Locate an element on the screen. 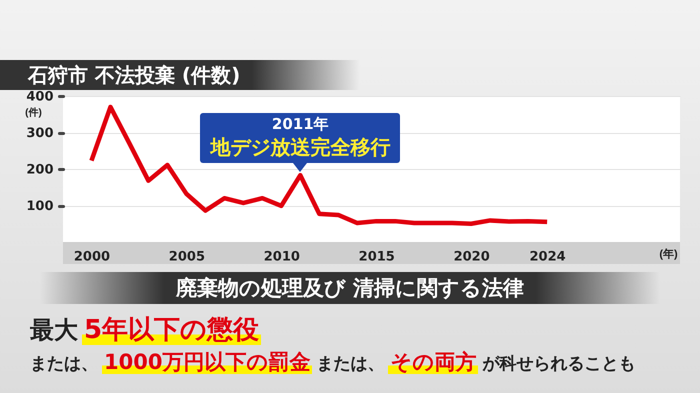 Image resolution: width=700 pixels, height=393 pixels. x-tick-label: 2020 is located at coordinates (472, 257).